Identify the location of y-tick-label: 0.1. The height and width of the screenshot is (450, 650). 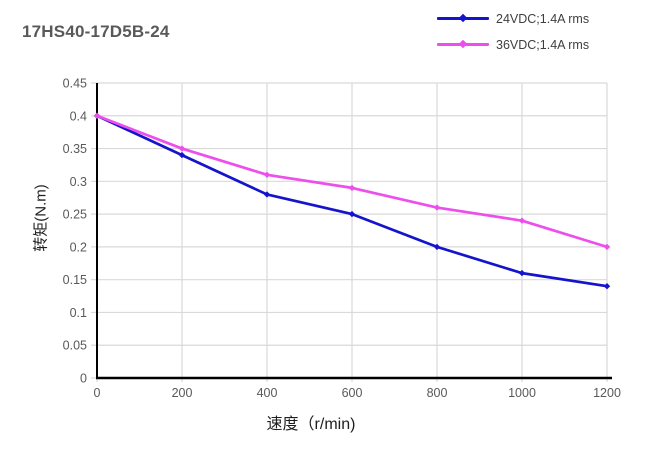
(78, 313).